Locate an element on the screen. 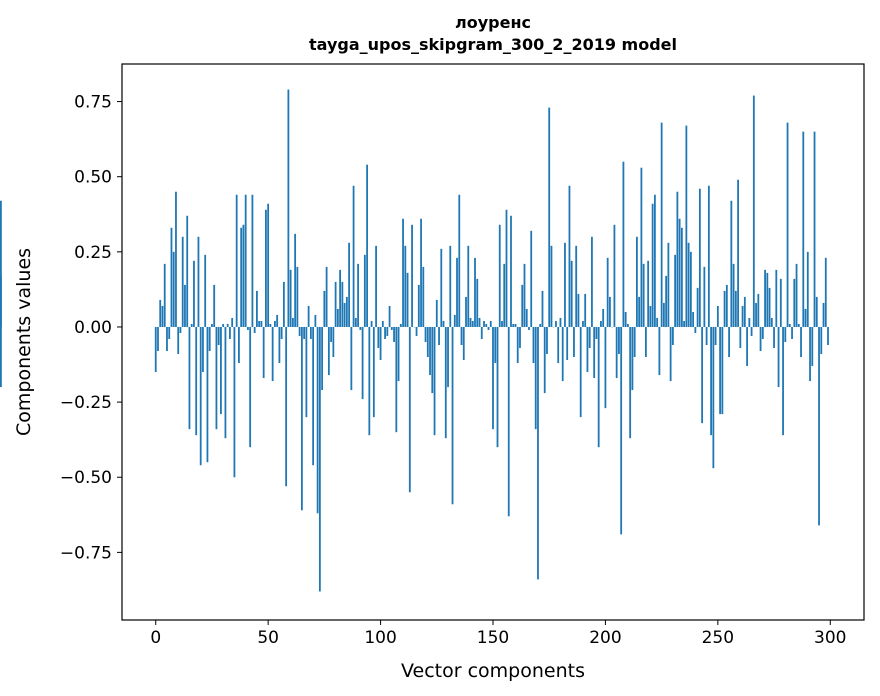  x-tick-label: 150 is located at coordinates (493, 638).